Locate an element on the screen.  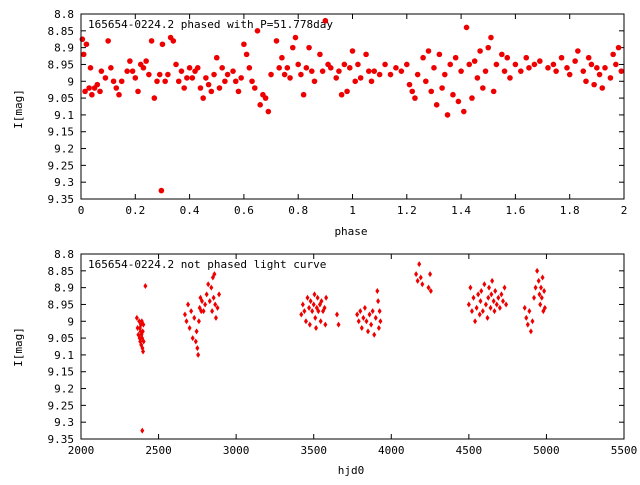
phased-ytick-label: 9.2 is located at coordinates (64, 149).